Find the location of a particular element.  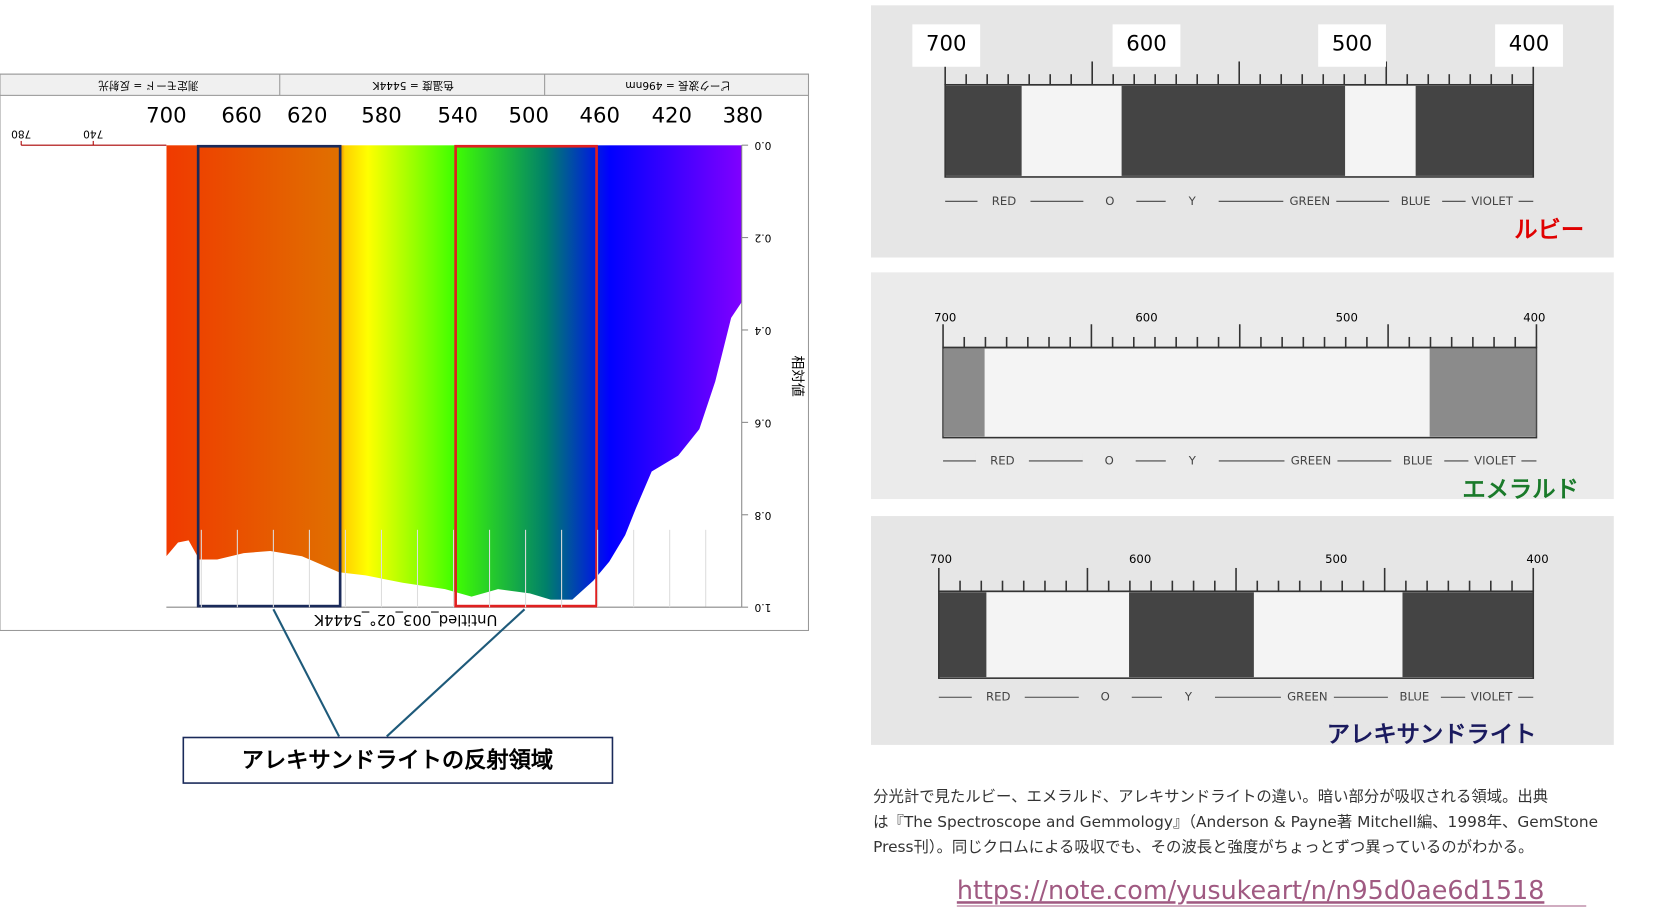

gem-name: ルビー is located at coordinates (1549, 230).